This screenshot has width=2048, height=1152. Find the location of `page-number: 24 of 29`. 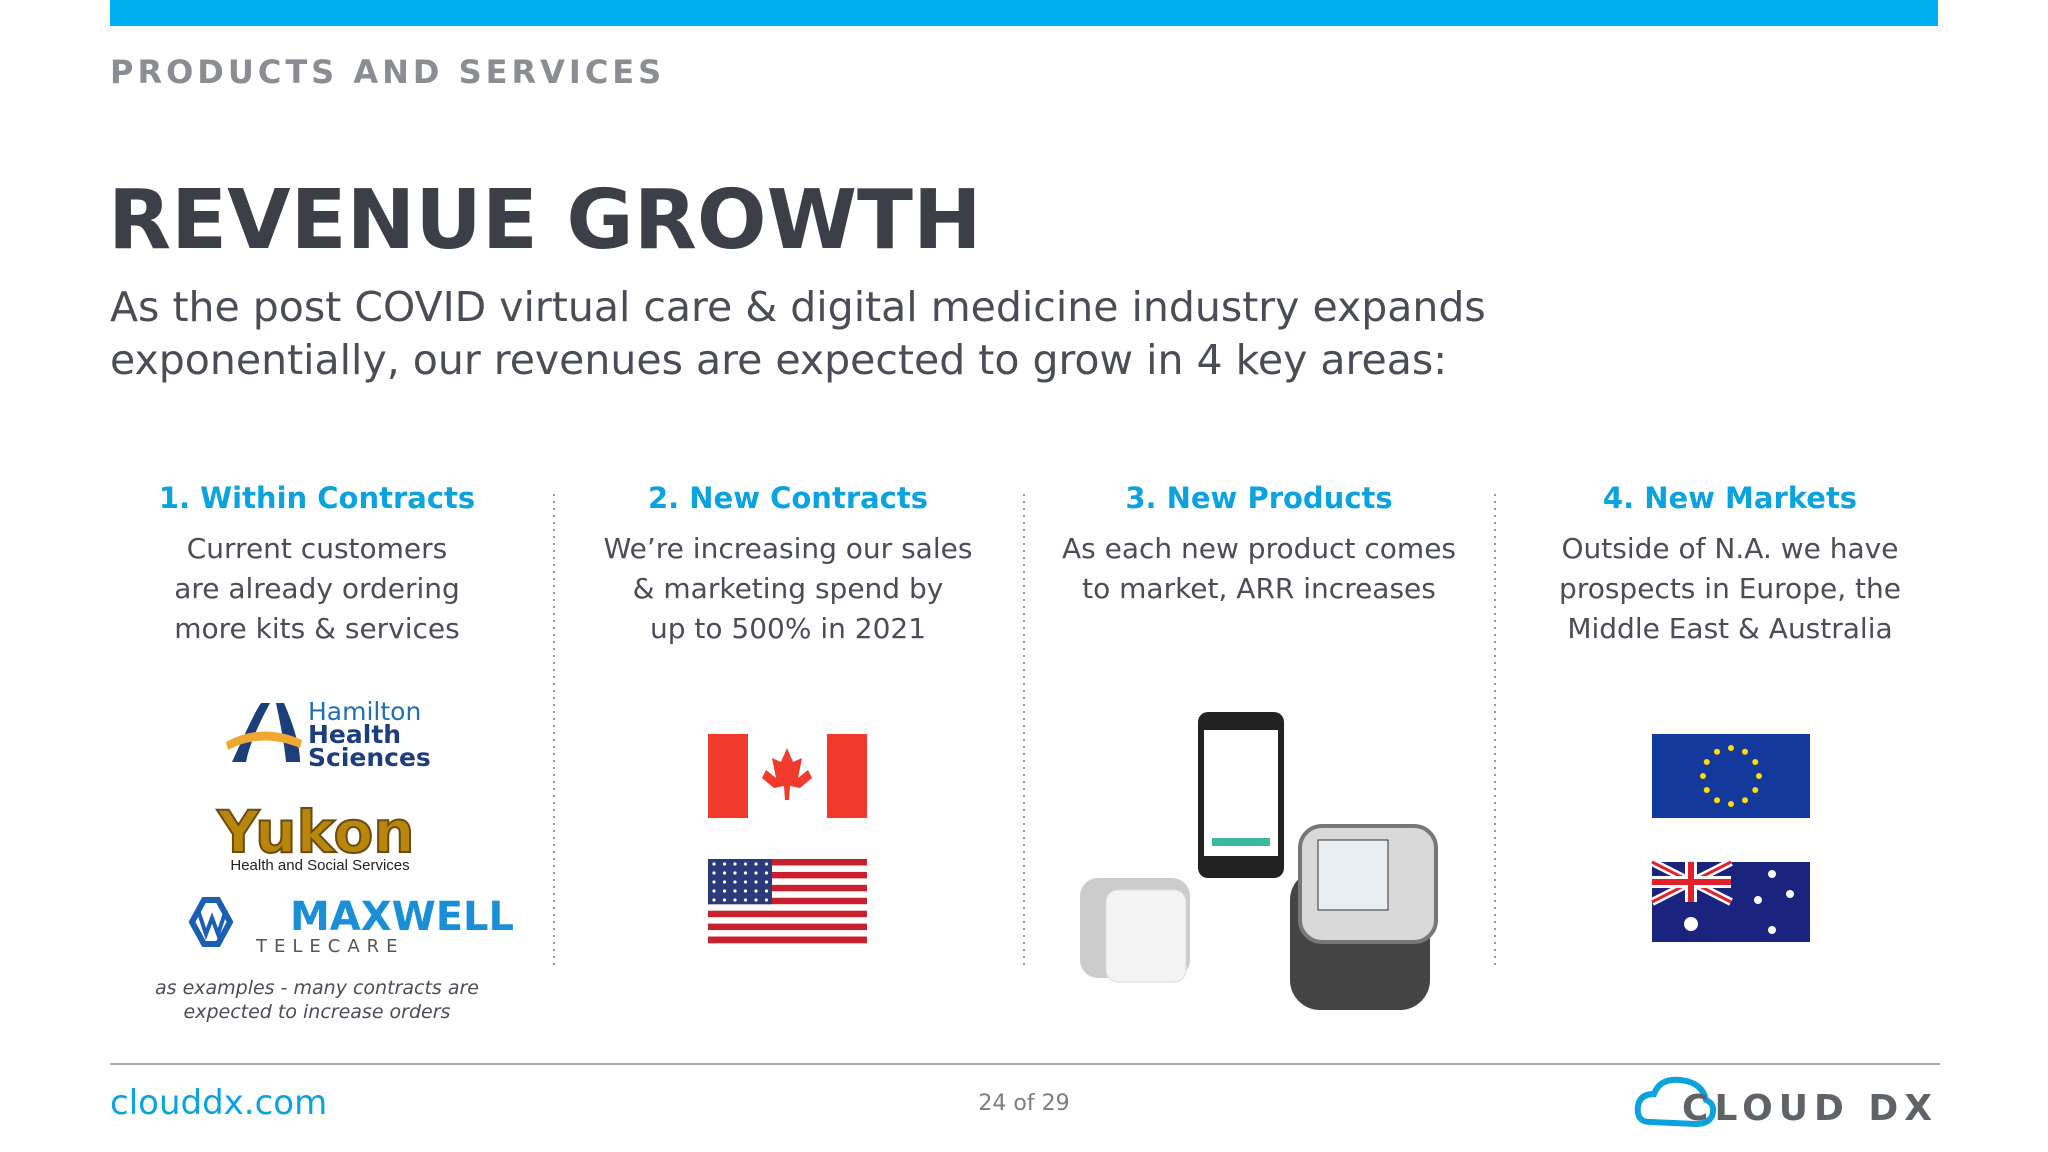

page-number: 24 of 29 is located at coordinates (1023, 1103).